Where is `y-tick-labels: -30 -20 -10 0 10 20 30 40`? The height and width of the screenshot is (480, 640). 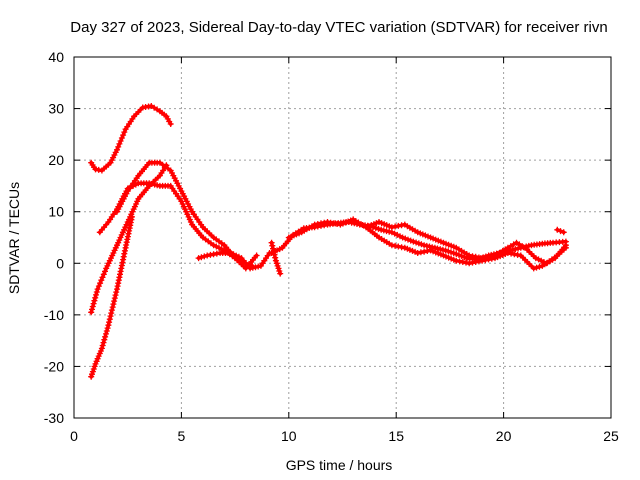
y-tick-labels: -30 -20 -10 0 10 20 30 40 is located at coordinates (54, 237).